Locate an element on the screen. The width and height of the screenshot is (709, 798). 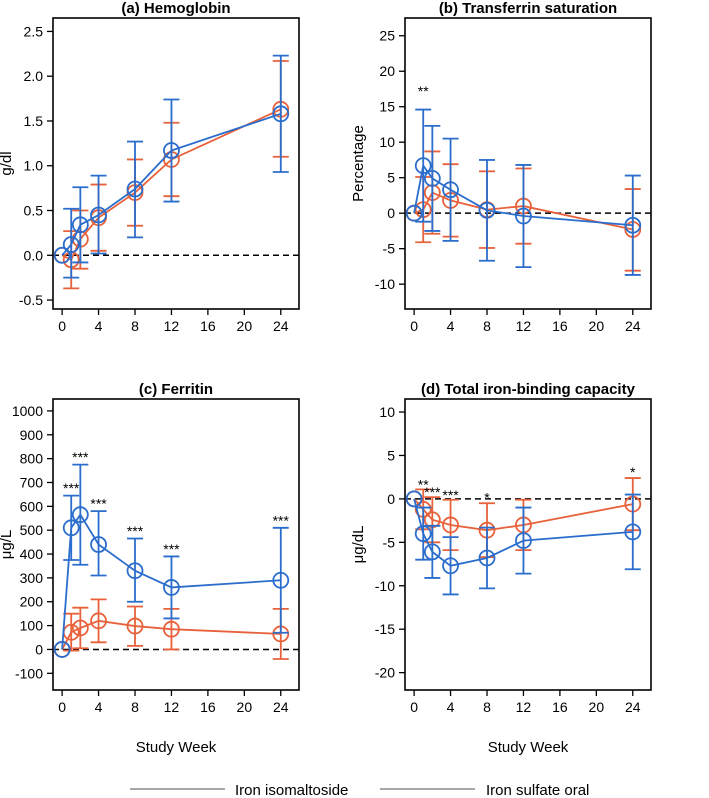
y-tick-label: 20 is located at coordinates (387, 71).